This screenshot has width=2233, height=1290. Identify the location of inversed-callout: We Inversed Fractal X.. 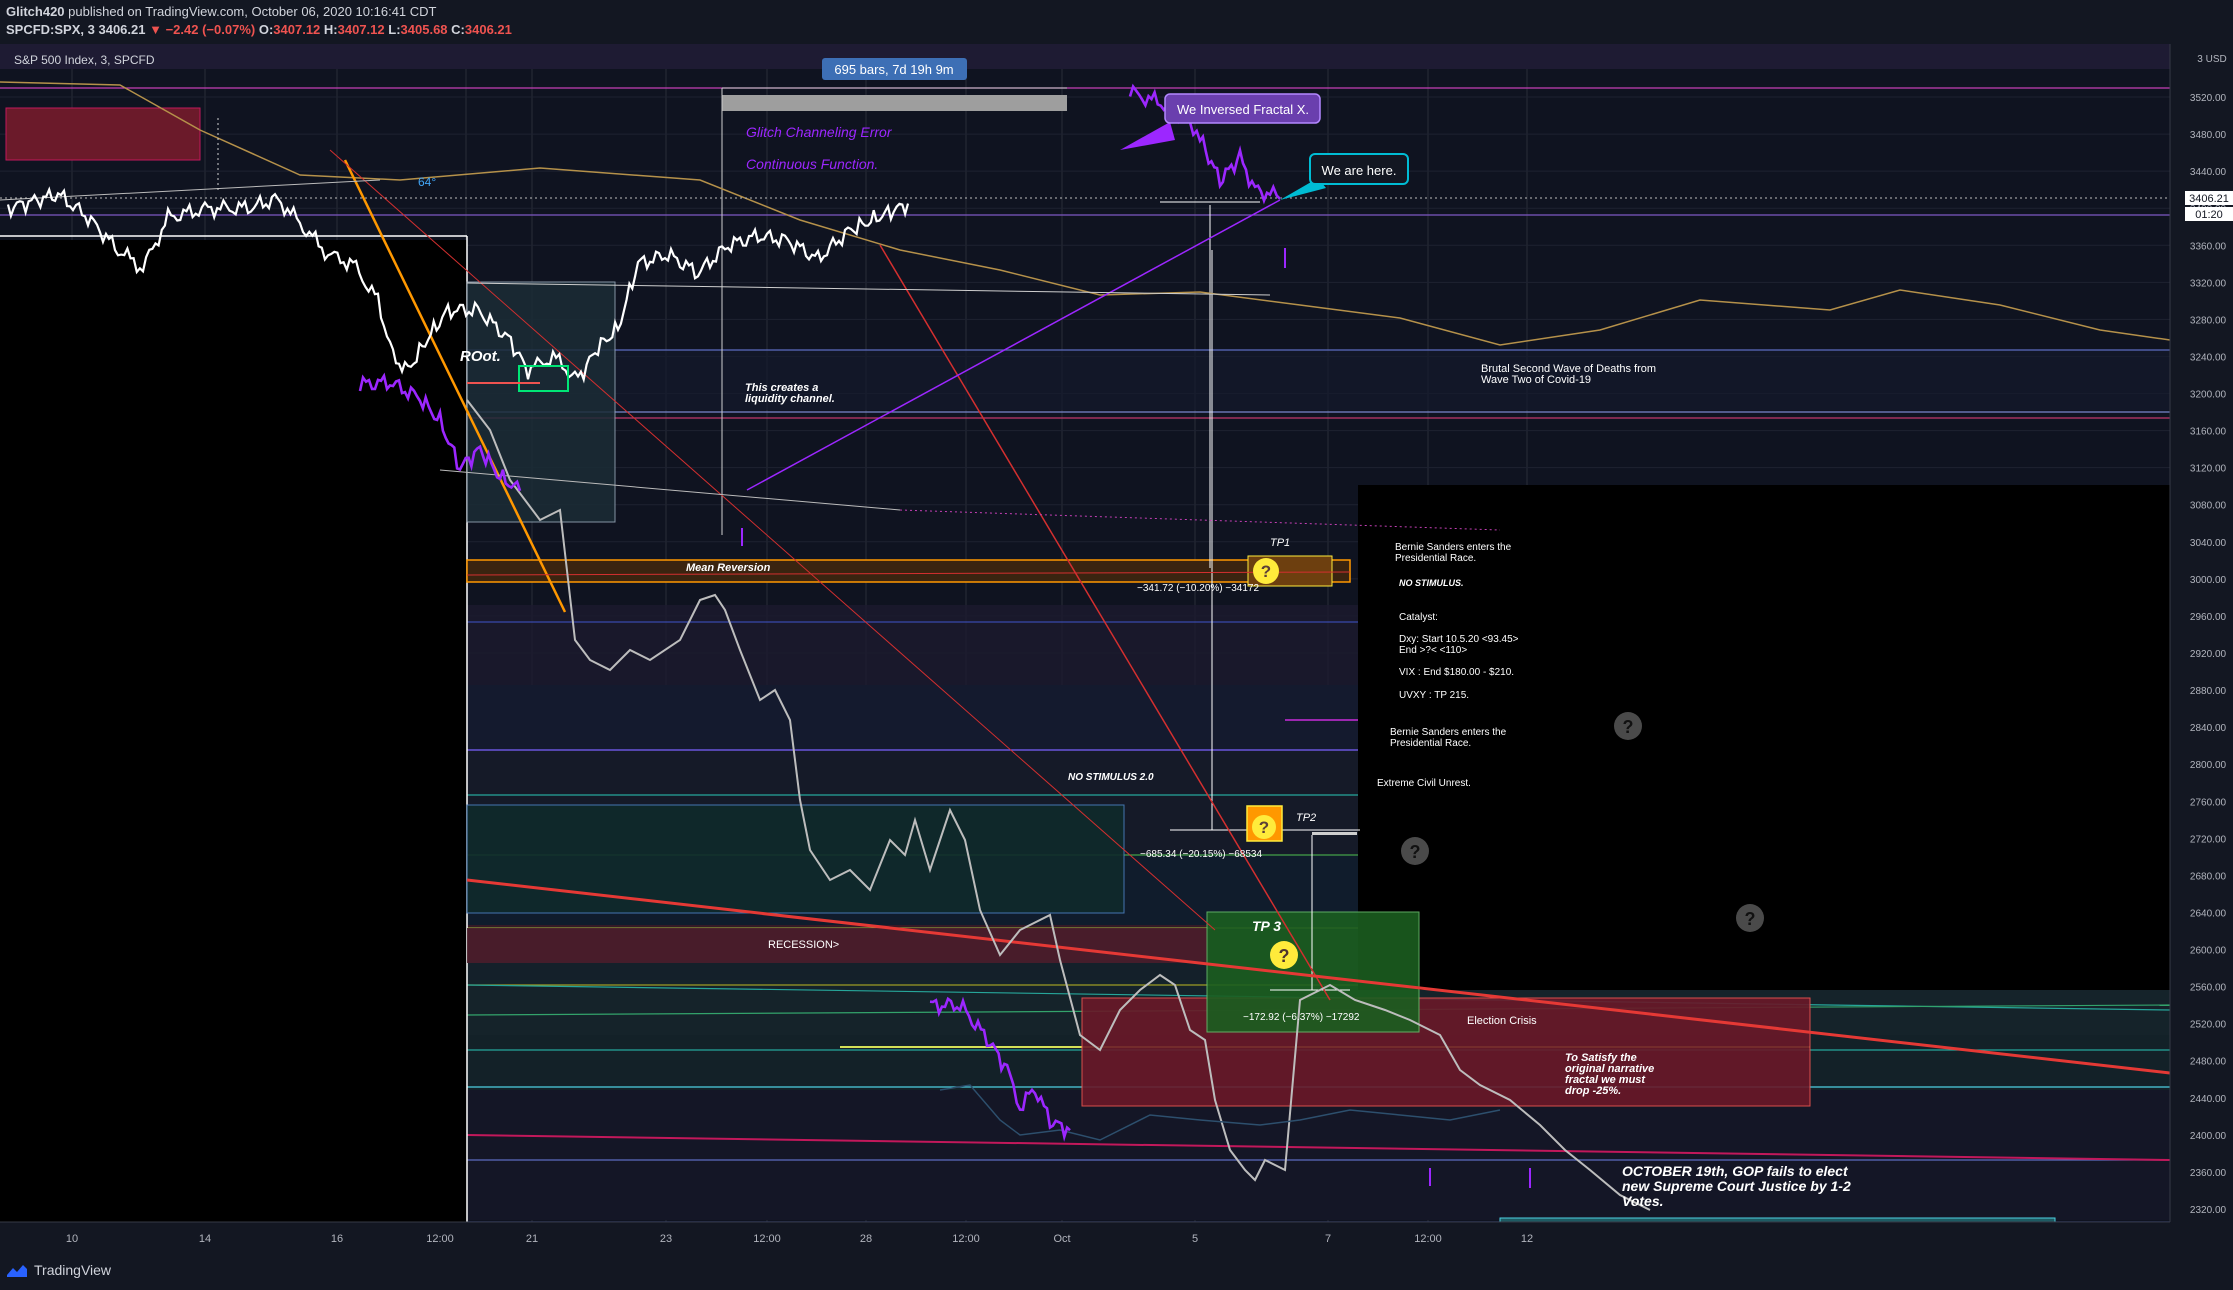
(1220, 121).